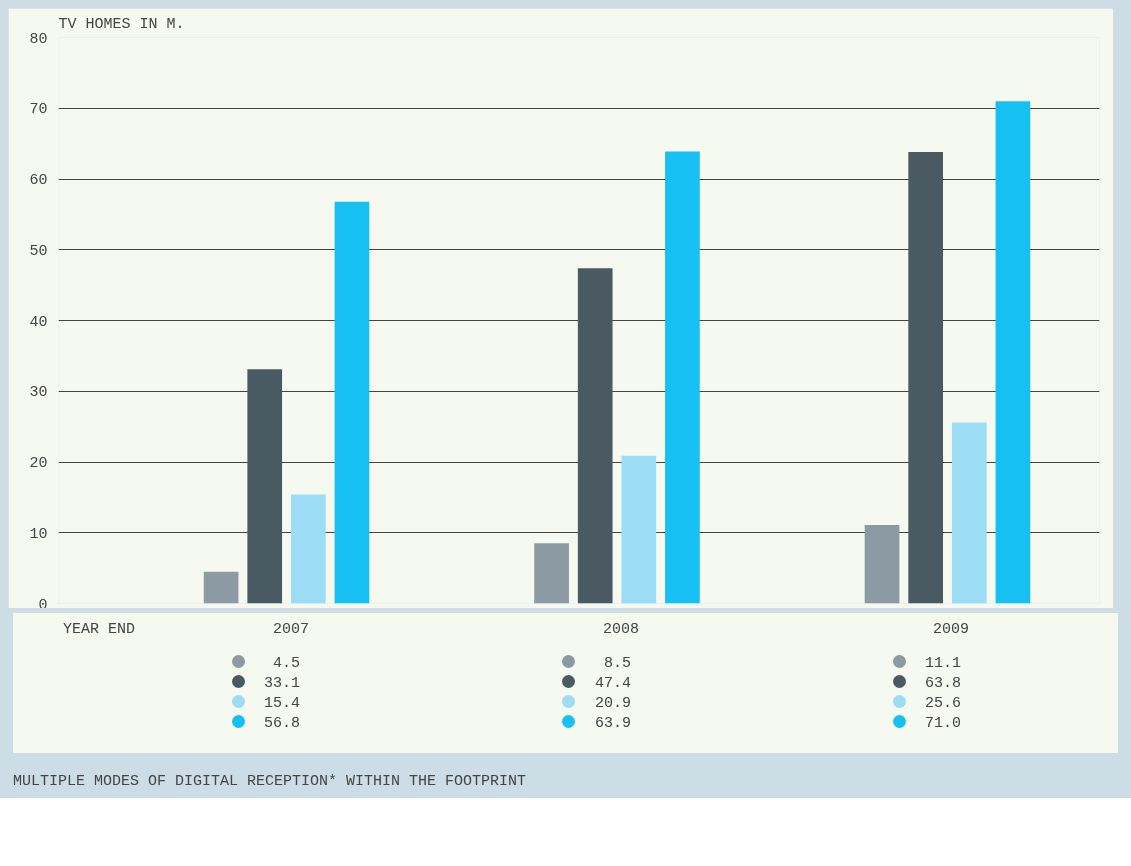 The width and height of the screenshot is (1131, 866). Describe the element at coordinates (38, 393) in the screenshot. I see `y-tick-label: 30` at that location.